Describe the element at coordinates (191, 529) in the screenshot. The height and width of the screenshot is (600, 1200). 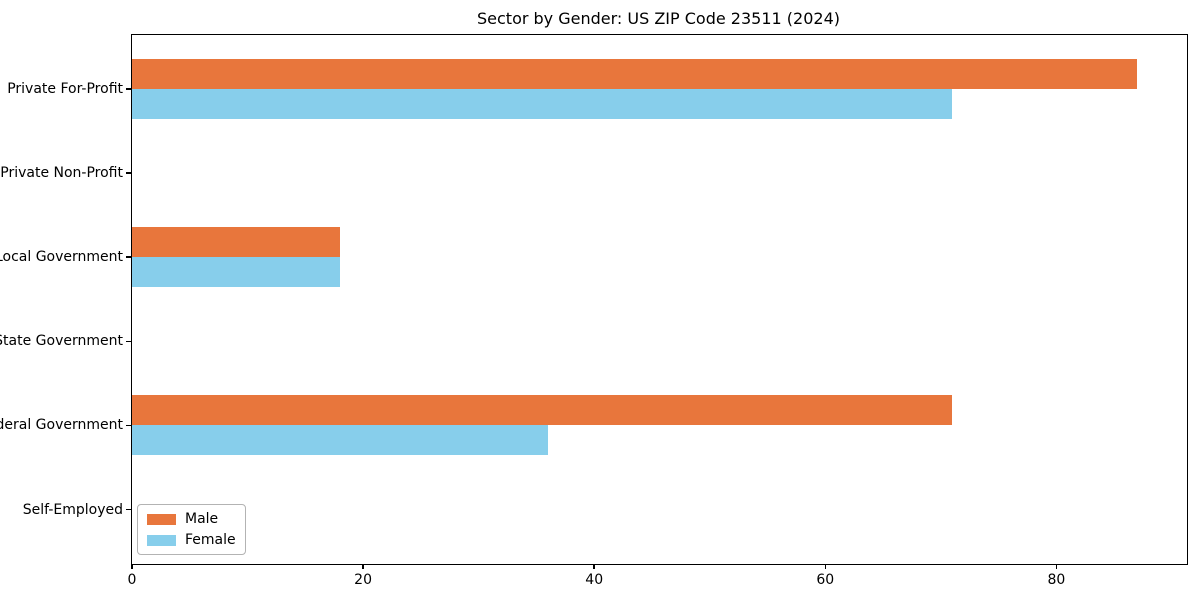
I see `legend: Male Female` at that location.